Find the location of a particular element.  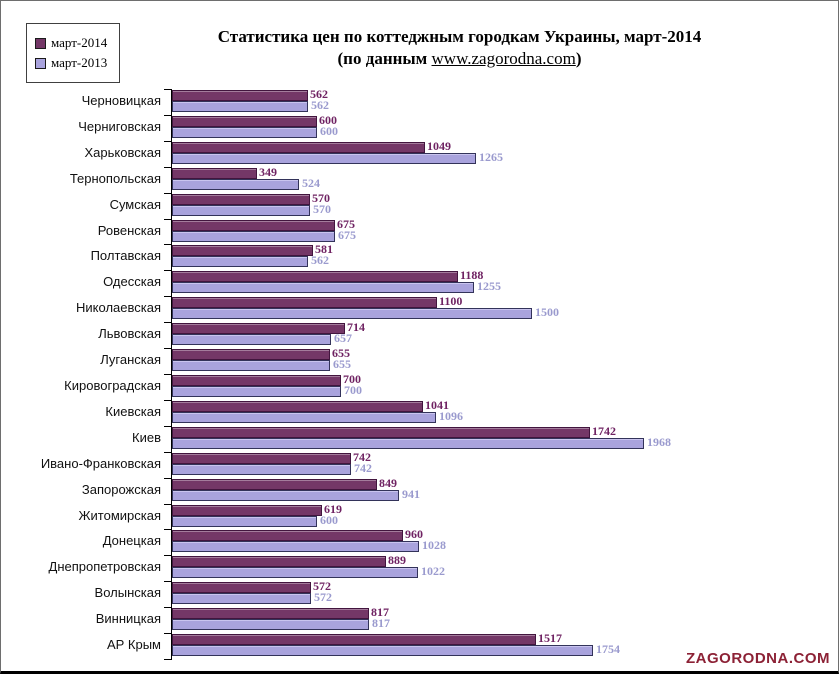

watermark: ZAGORODNA.COM is located at coordinates (758, 658).